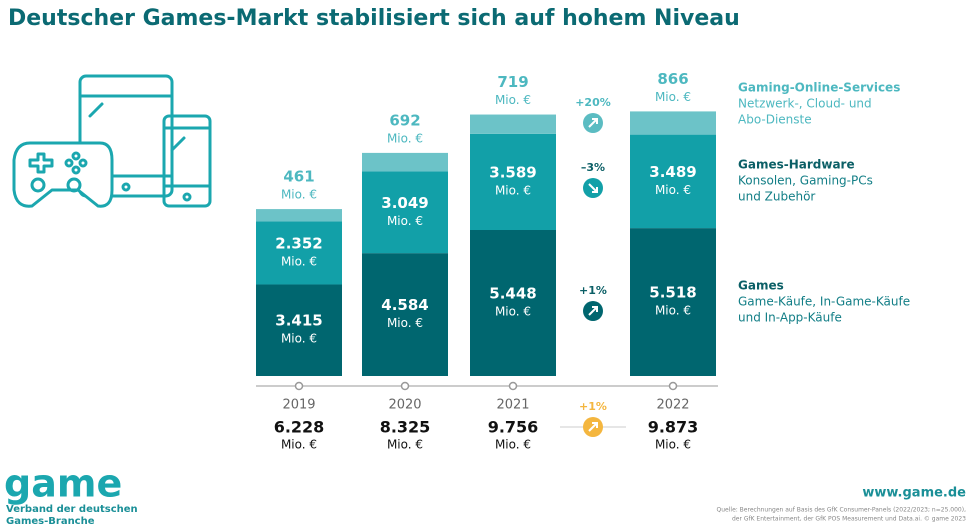 Image resolution: width=970 pixels, height=527 pixels. Describe the element at coordinates (50, 521) in the screenshot. I see `organisation: Games-Branche` at that location.